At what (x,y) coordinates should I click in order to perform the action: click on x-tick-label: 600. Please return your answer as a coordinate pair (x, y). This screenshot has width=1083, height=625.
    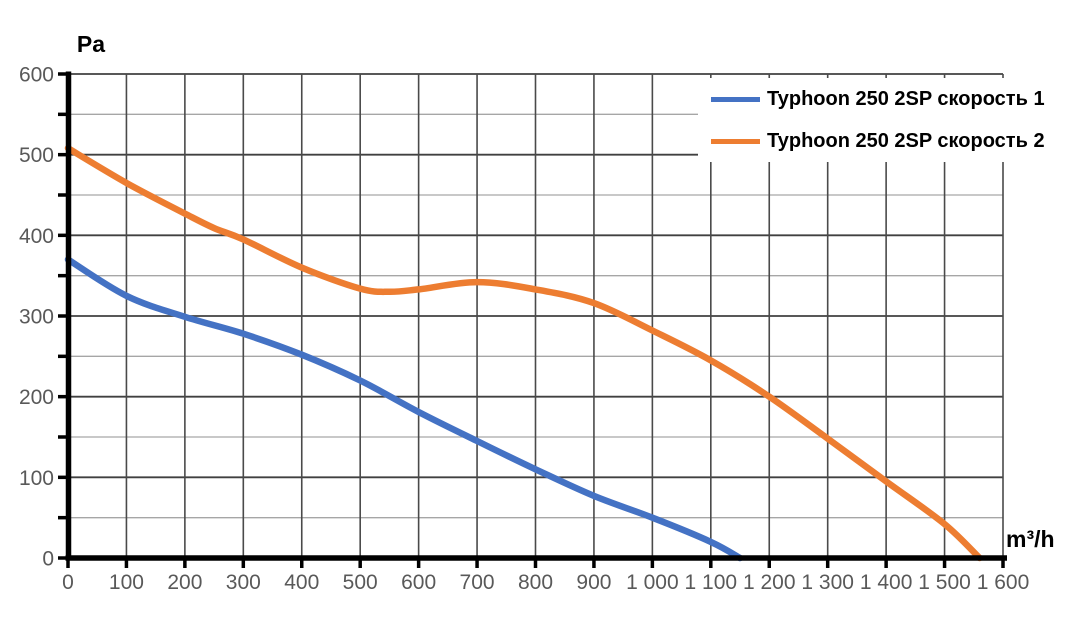
    Looking at the image, I should click on (418, 582).